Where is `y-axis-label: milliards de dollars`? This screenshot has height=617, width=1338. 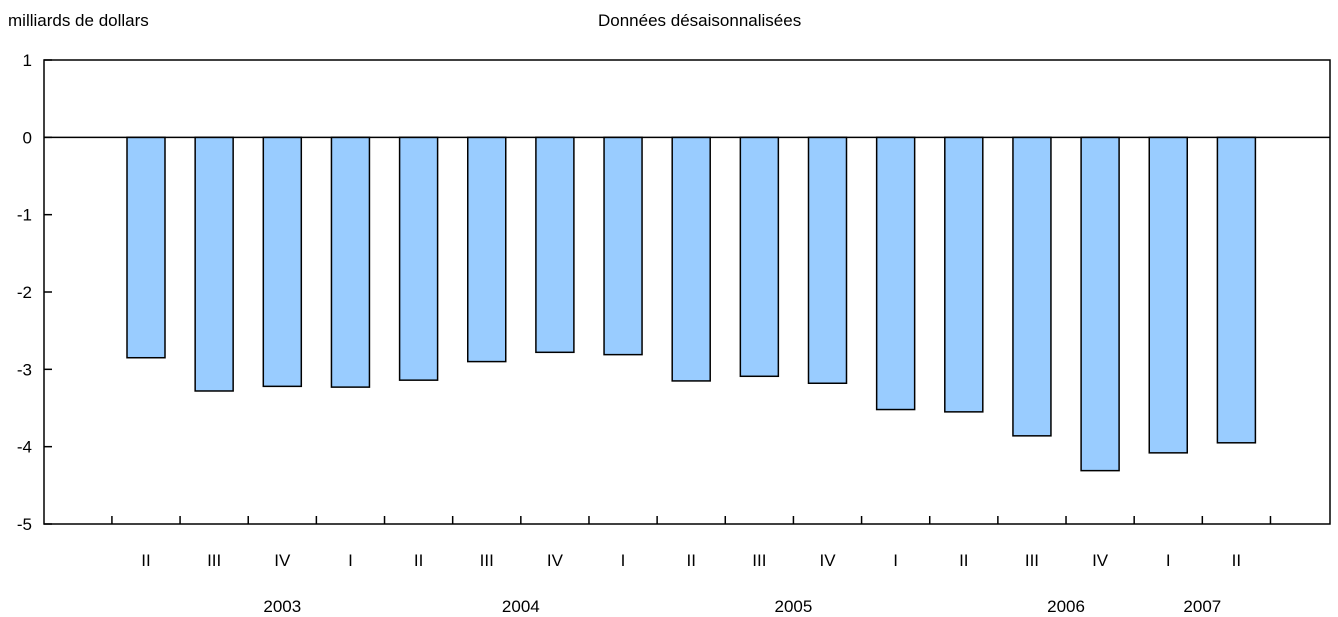 y-axis-label: milliards de dollars is located at coordinates (78, 20).